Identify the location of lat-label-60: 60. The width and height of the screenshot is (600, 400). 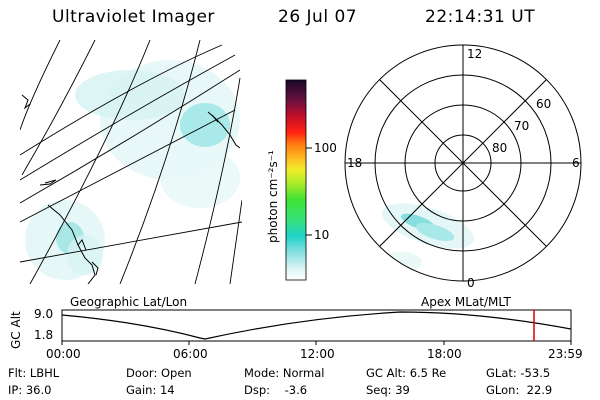
(544, 104).